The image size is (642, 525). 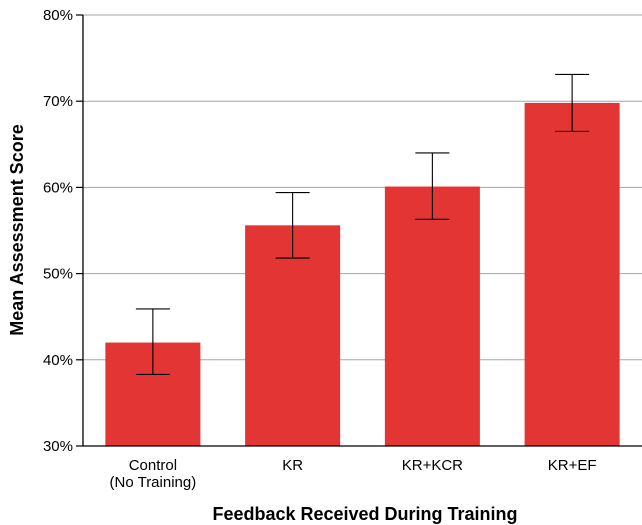 I want to click on x-tick-label: Control (No Training), so click(x=153, y=474).